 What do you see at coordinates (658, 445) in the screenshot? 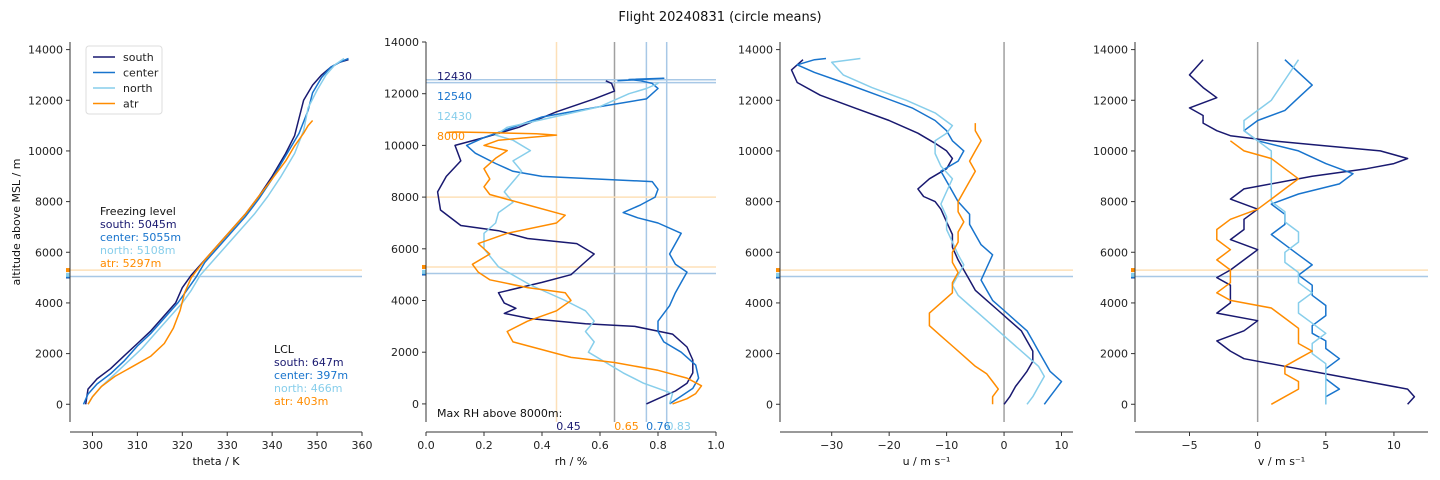
I see `x-tick-label: 0.8` at bounding box center [658, 445].